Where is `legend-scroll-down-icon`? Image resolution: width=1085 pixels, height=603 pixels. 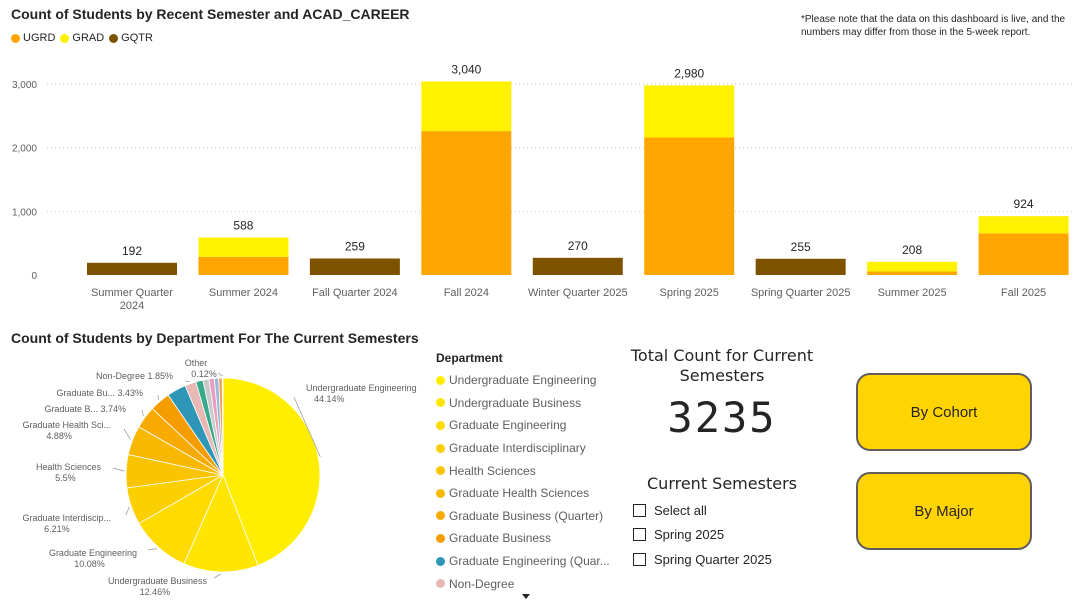 legend-scroll-down-icon is located at coordinates (526, 596).